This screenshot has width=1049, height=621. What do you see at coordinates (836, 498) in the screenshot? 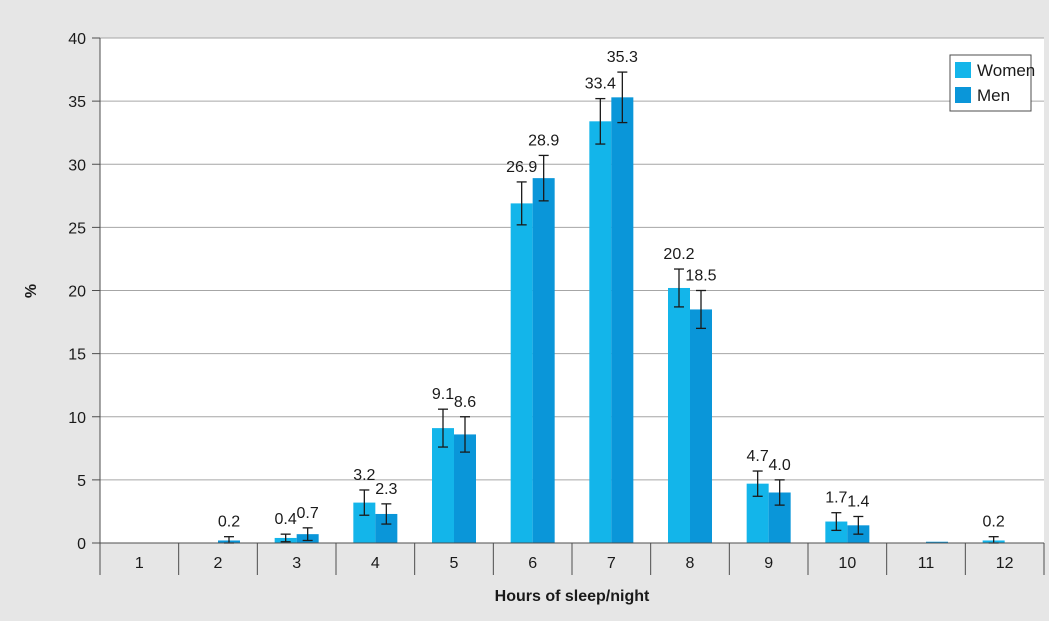
I see `data-label-women-10: 1.7` at bounding box center [836, 498].